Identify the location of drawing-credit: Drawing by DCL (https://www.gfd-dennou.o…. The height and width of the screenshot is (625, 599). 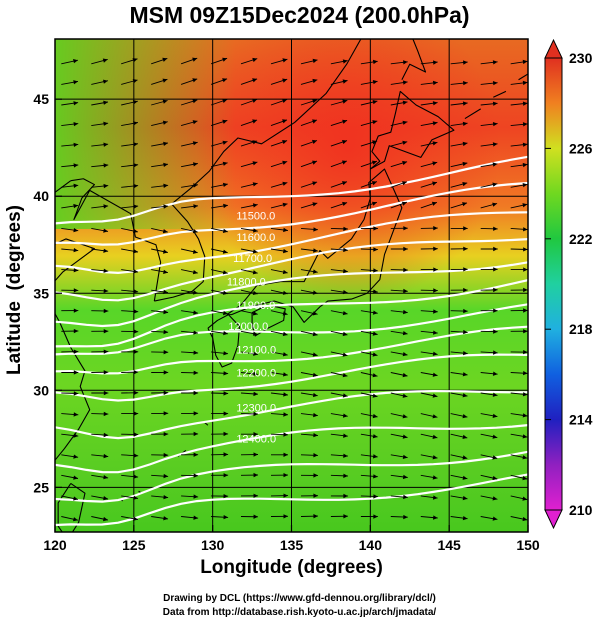
(299, 598).